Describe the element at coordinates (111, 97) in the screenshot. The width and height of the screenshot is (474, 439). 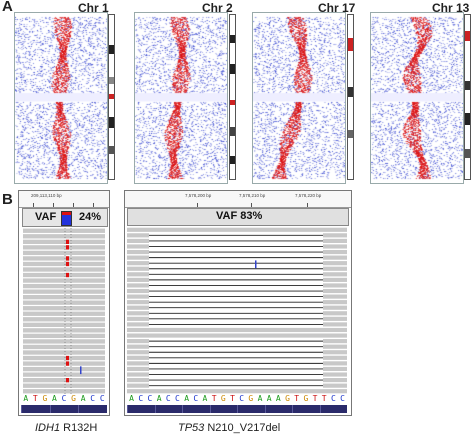
I see `ideogram-chr1` at that location.